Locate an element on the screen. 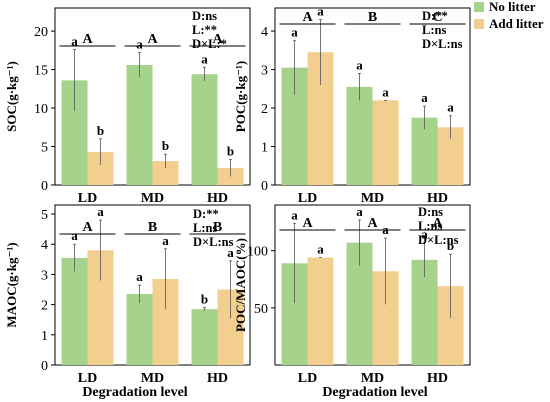 Image resolution: width=550 pixels, height=402 pixels. stats-line: L:** is located at coordinates (204, 30).